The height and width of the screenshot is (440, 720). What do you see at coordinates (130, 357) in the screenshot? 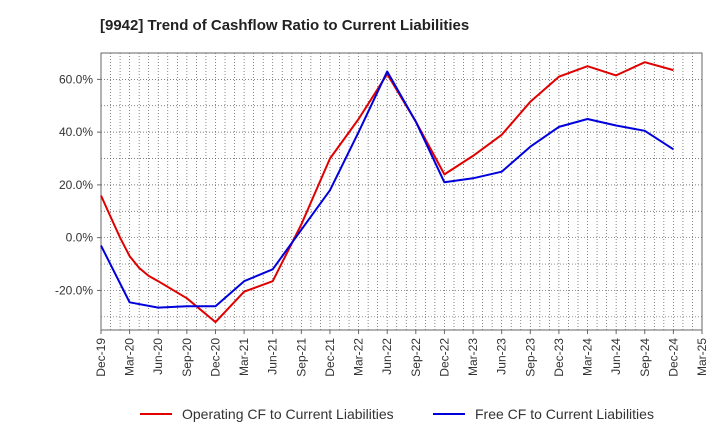
I see `x-tick-label: Mar-20` at bounding box center [130, 357].